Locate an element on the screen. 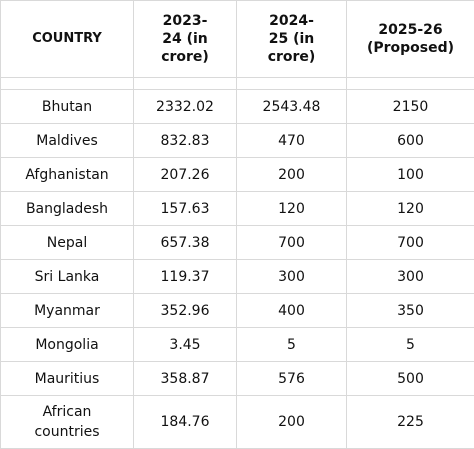 This screenshot has width=474, height=449. value-2024-25: 120 is located at coordinates (292, 209).